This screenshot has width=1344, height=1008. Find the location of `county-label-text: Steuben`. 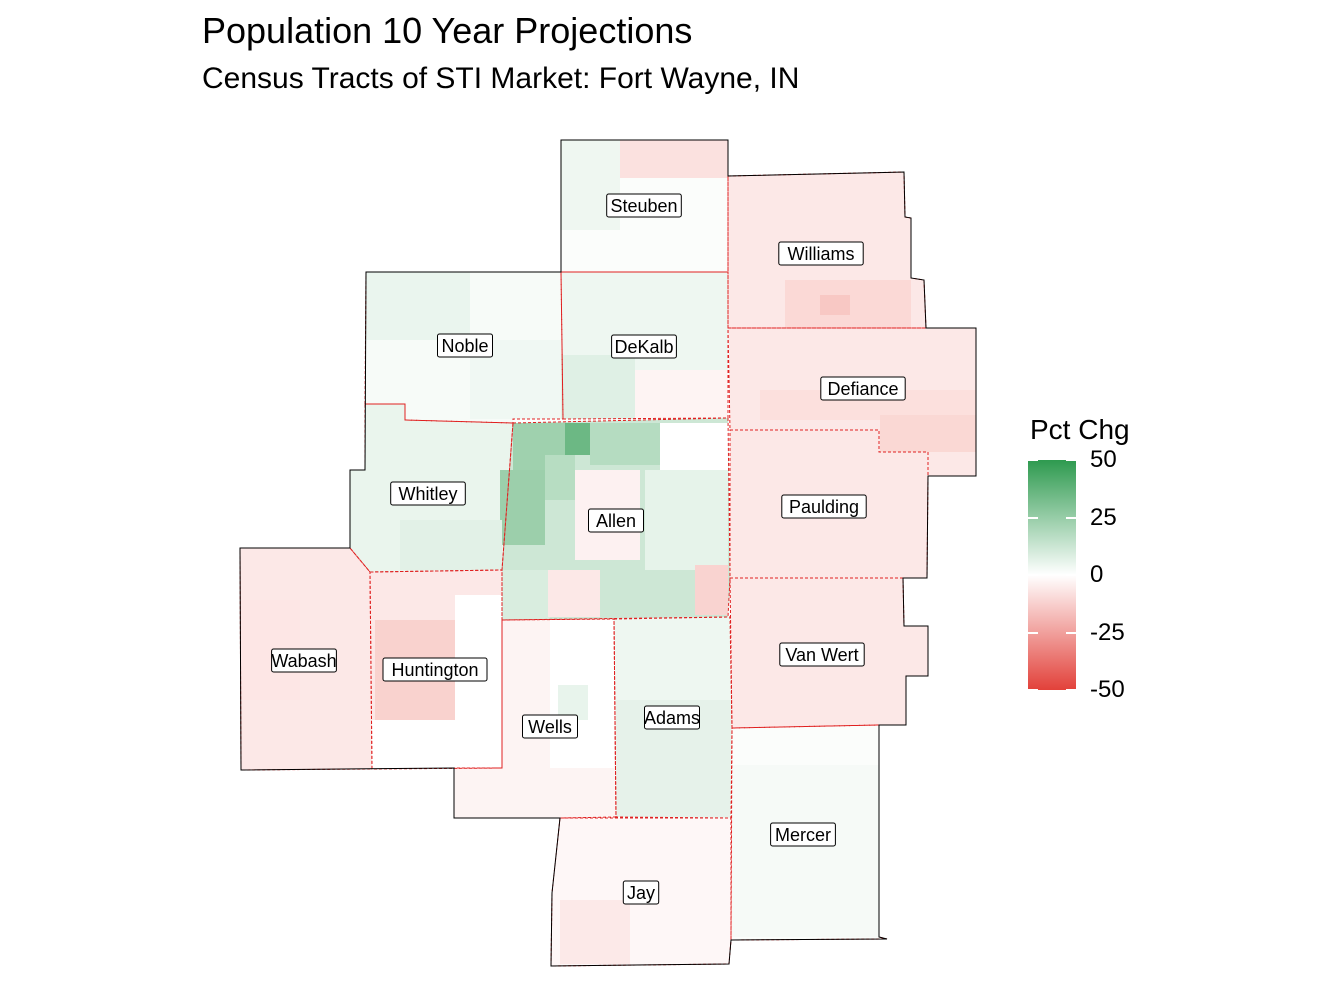

county-label-text: Steuben is located at coordinates (643, 206).